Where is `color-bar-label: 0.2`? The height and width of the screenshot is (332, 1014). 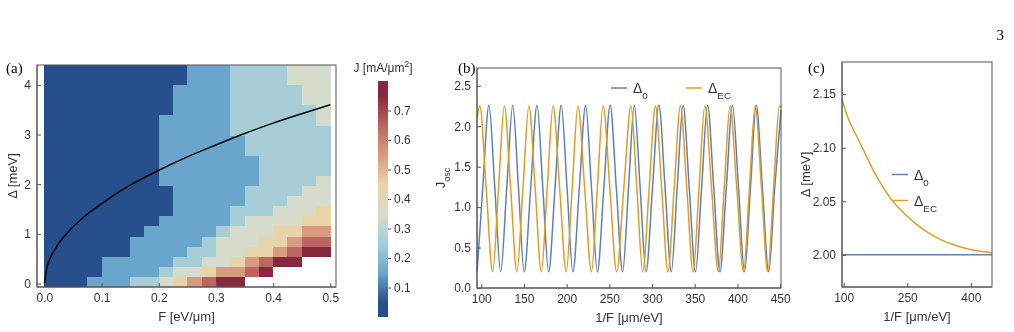
color-bar-label: 0.2 is located at coordinates (403, 258).